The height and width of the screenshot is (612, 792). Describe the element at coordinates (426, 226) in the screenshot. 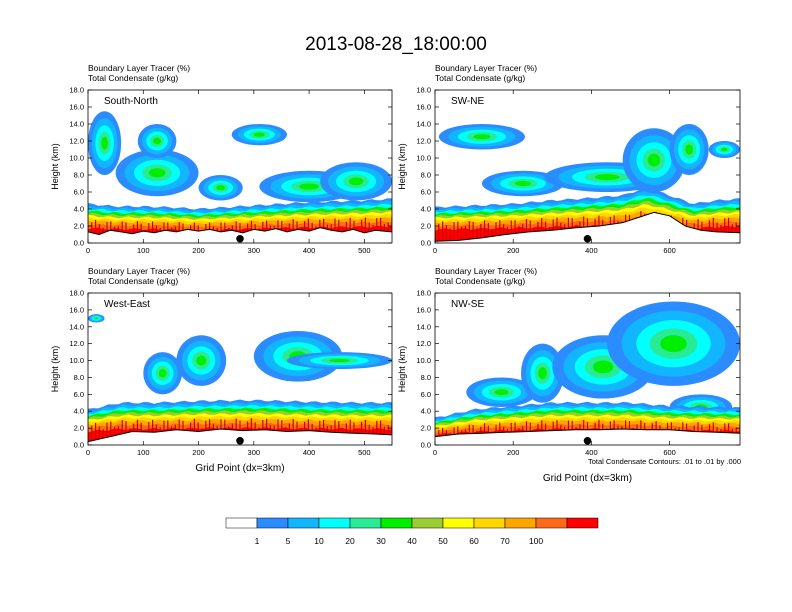

I see `y-tick-label: 2.0` at that location.